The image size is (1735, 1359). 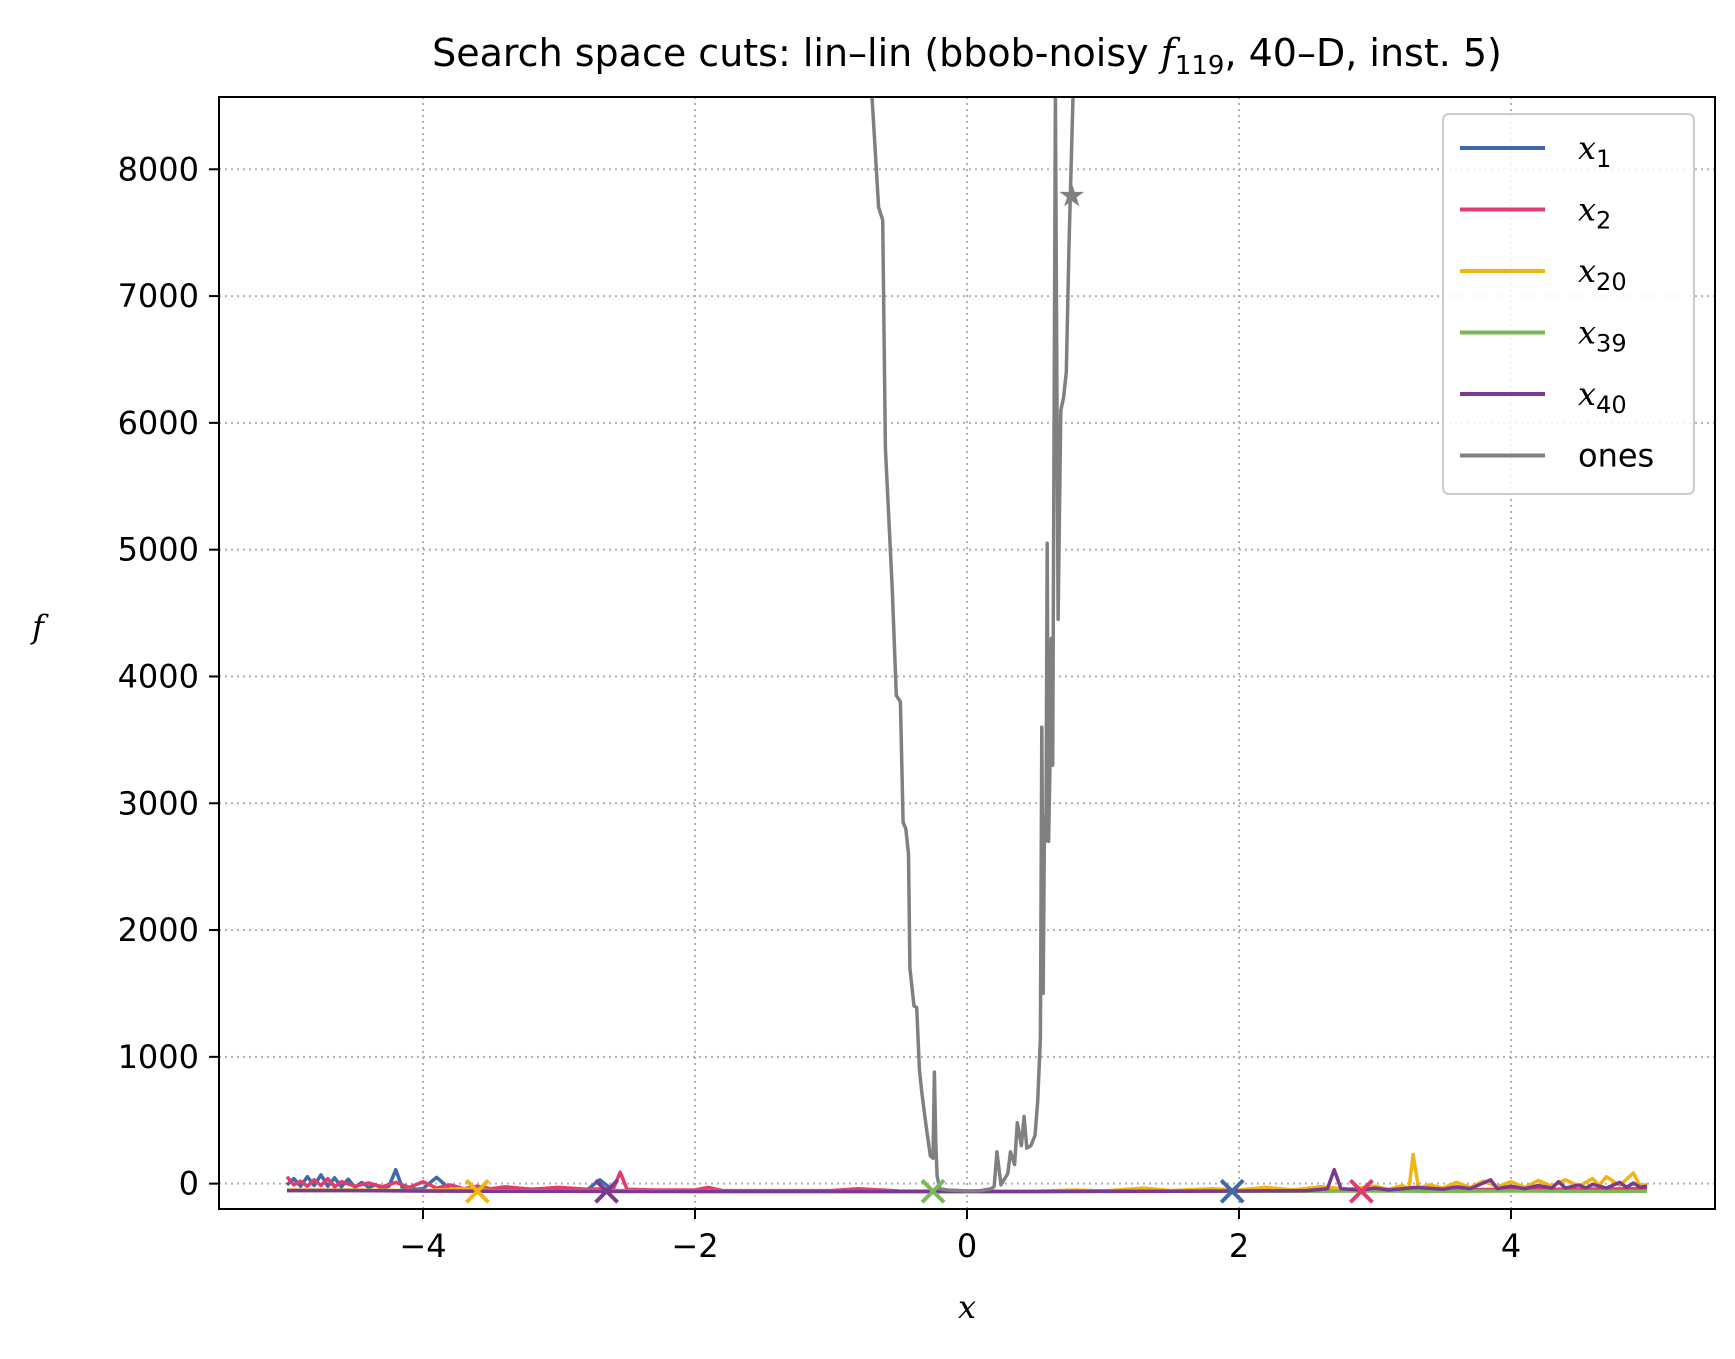 What do you see at coordinates (1361, 1191) in the screenshot?
I see `optimum-marker-x2` at bounding box center [1361, 1191].